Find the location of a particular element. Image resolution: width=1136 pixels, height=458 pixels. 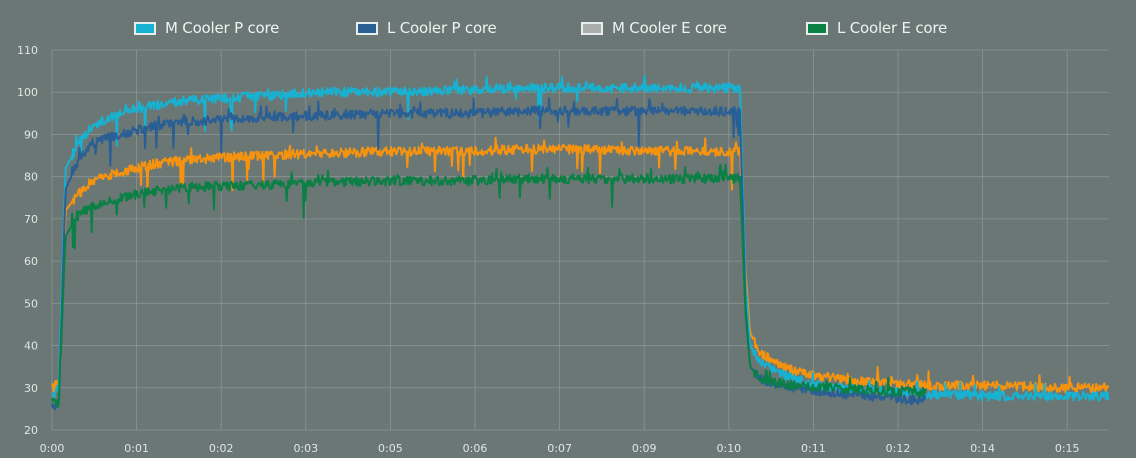

y-tick-label: 70 is located at coordinates (31, 219).